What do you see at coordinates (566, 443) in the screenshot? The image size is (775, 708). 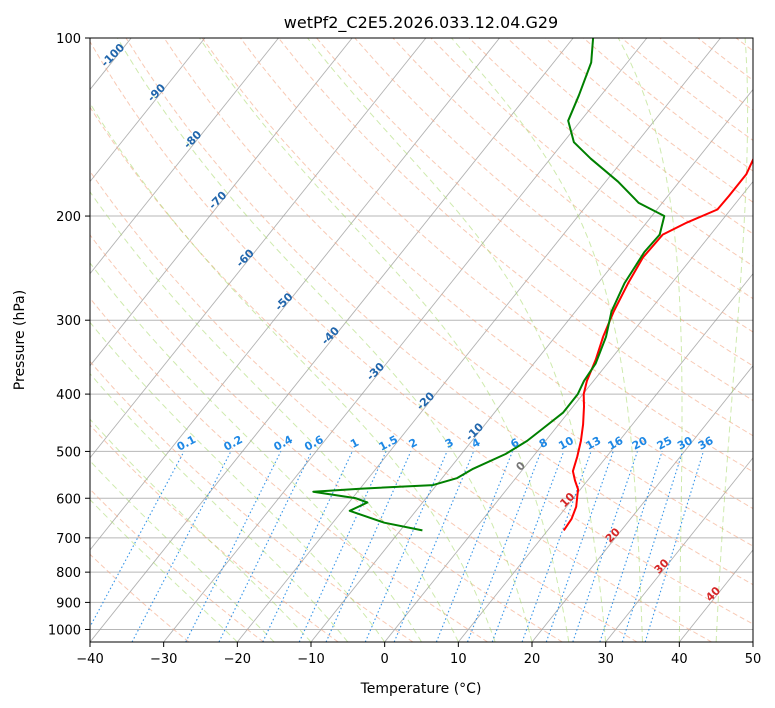 I see `mixing-ratio-label: 10` at bounding box center [566, 443].